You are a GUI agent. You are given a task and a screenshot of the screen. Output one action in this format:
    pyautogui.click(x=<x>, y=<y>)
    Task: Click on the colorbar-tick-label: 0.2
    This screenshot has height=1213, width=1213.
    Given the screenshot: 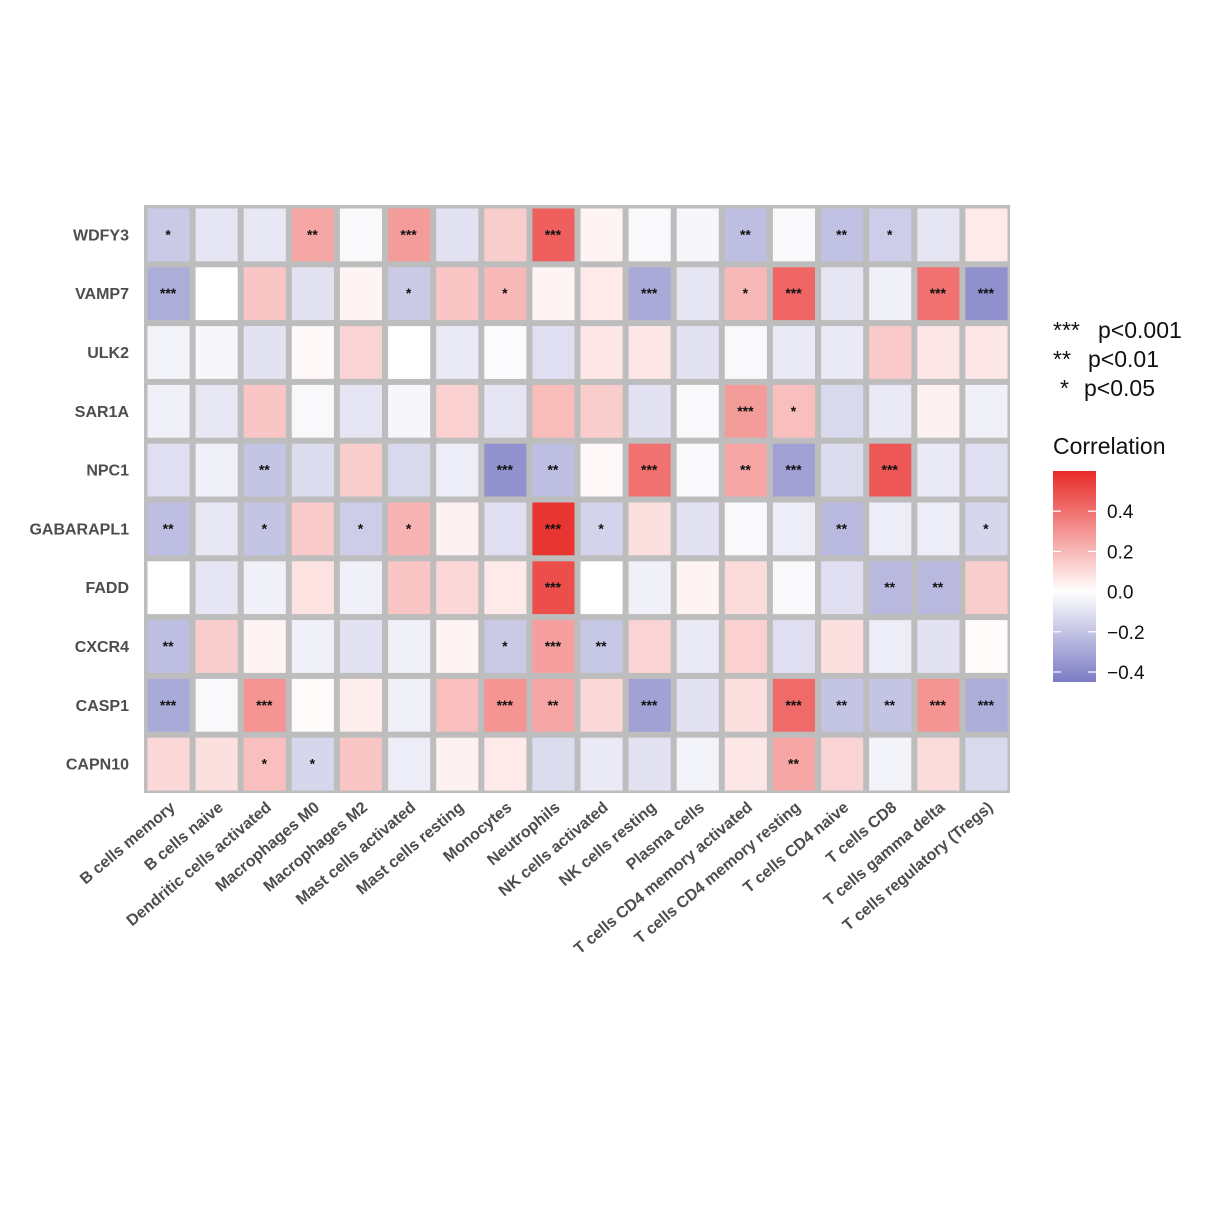 What is the action you would take?
    pyautogui.click(x=1120, y=552)
    